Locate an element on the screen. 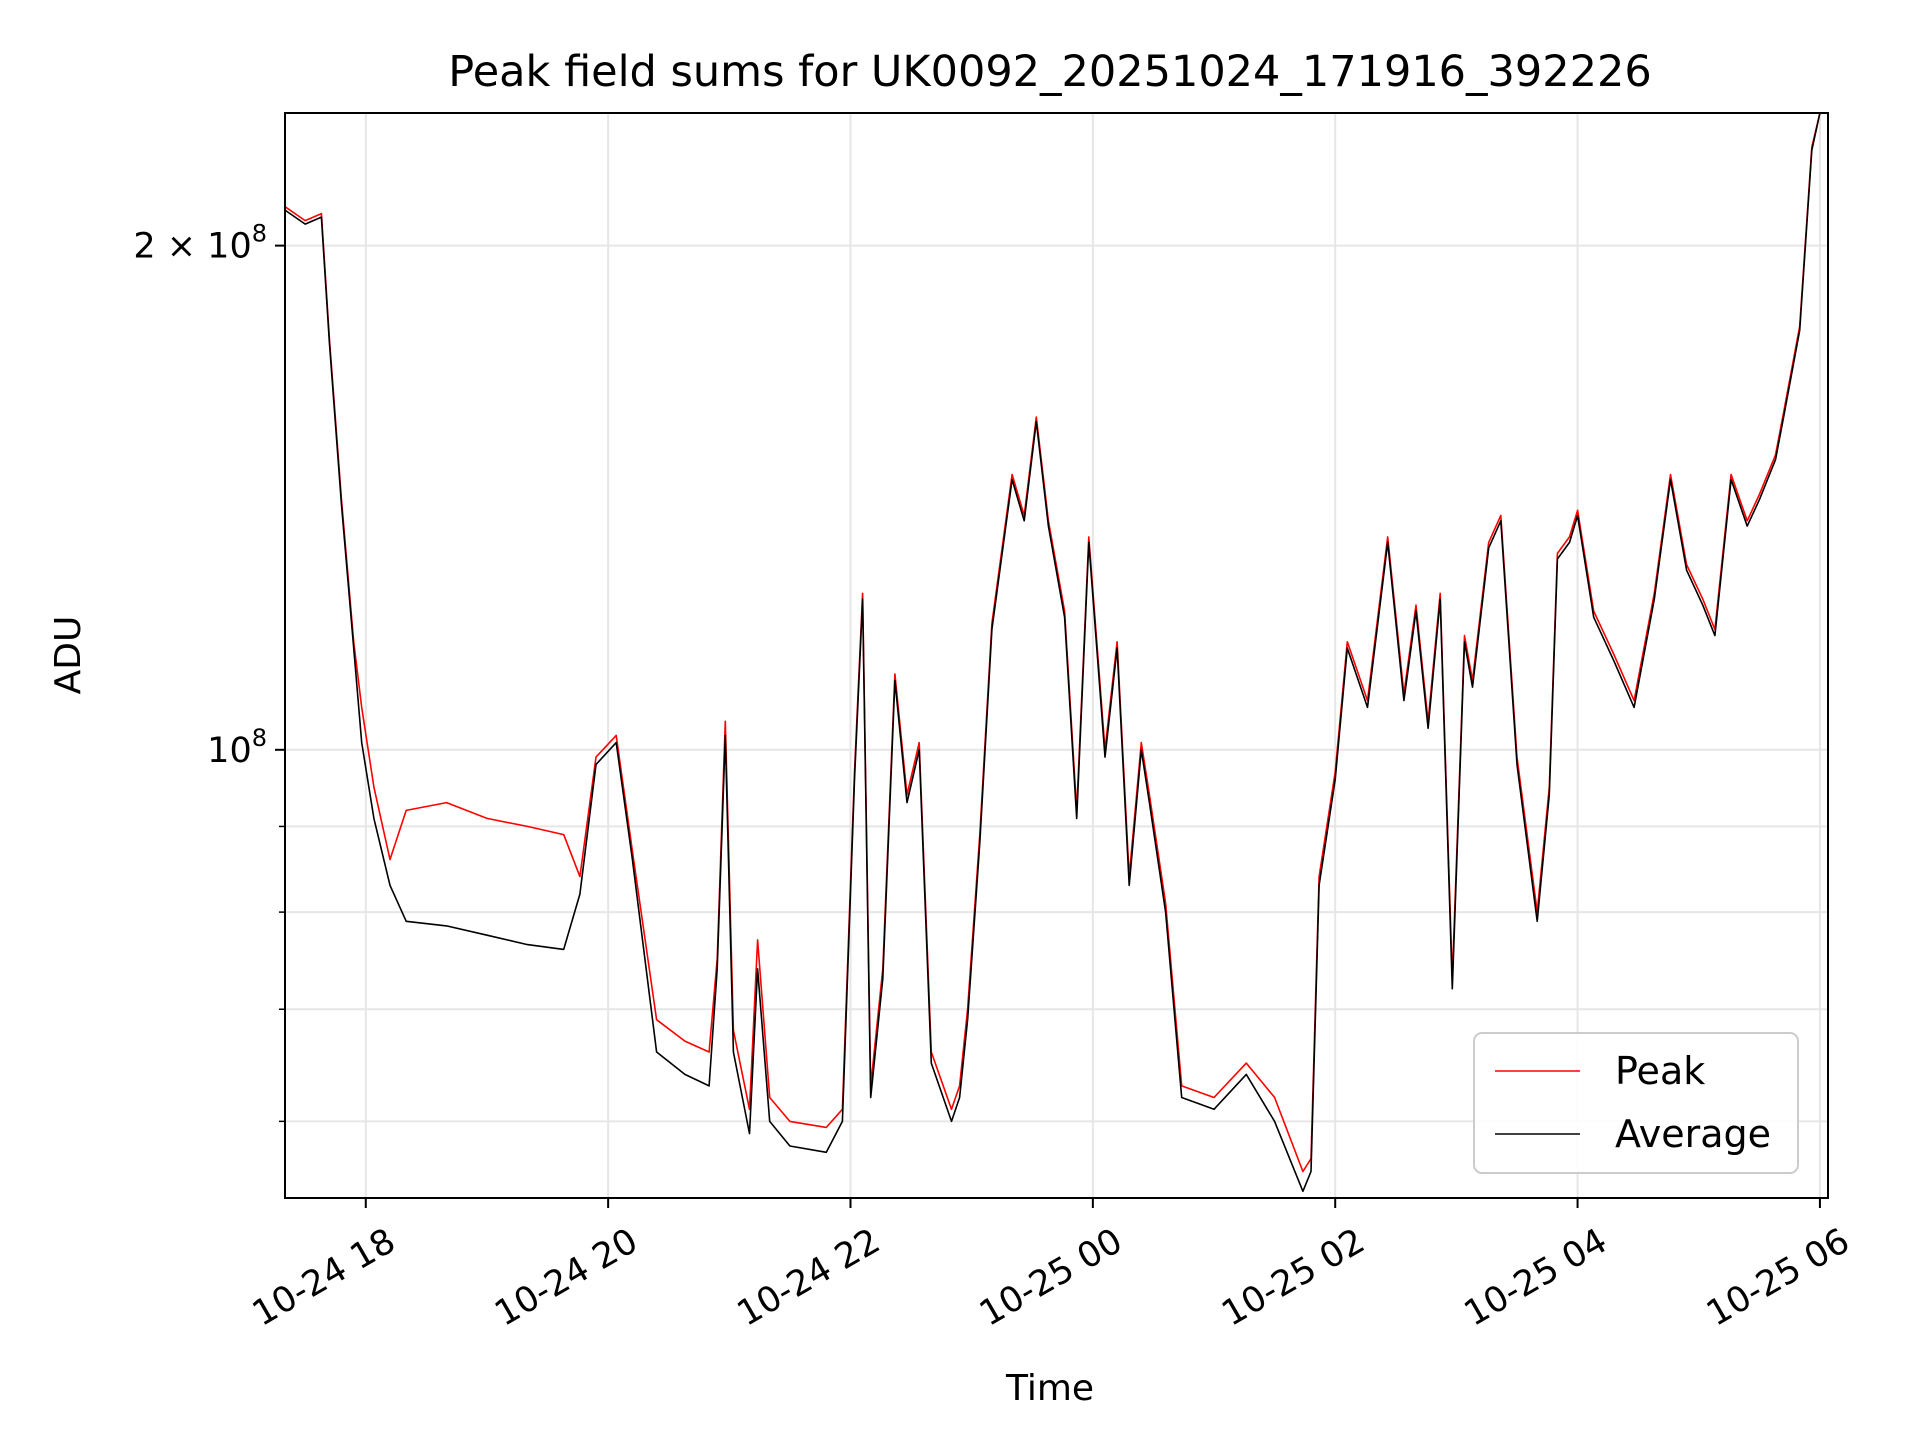 The width and height of the screenshot is (1920, 1440). legend-box is located at coordinates (1636, 1103).